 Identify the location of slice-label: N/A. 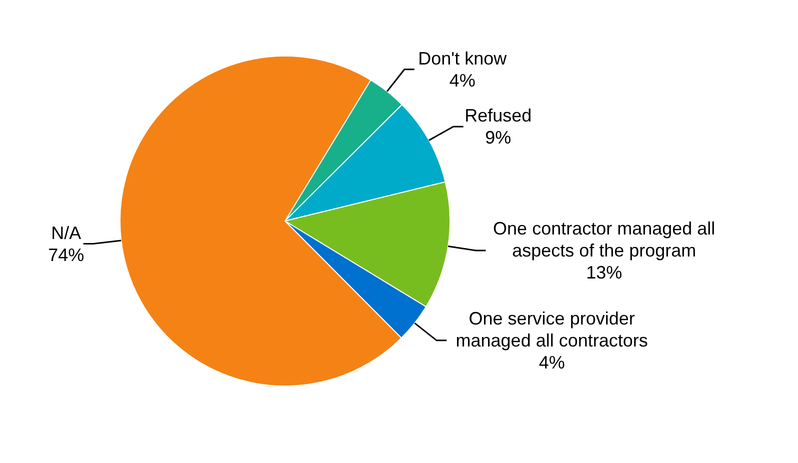
(66, 232).